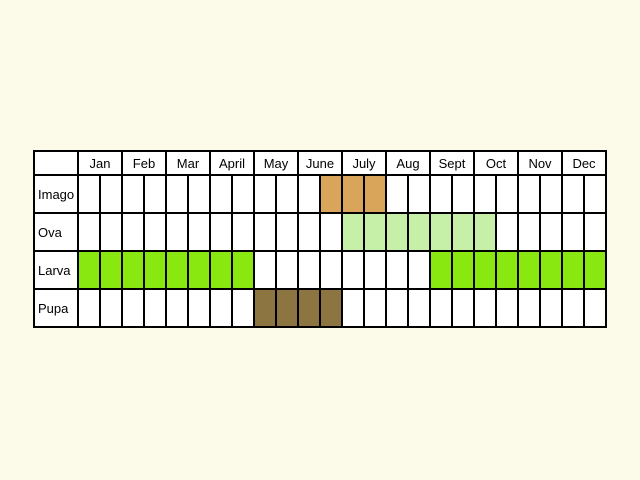 The width and height of the screenshot is (640, 480). I want to click on month-header-dec: Dec, so click(584, 163).